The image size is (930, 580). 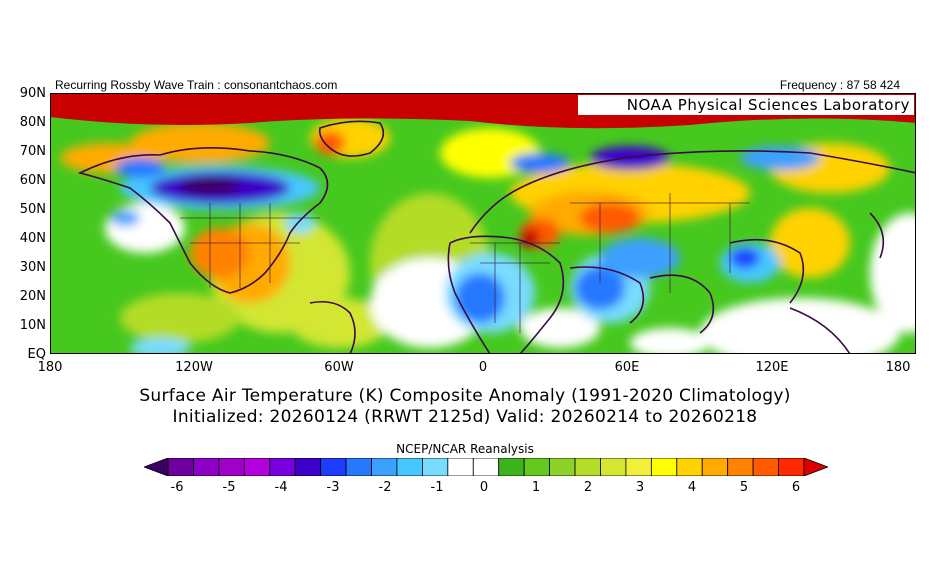 I want to click on colorbar-tick-label: 3, so click(x=640, y=487).